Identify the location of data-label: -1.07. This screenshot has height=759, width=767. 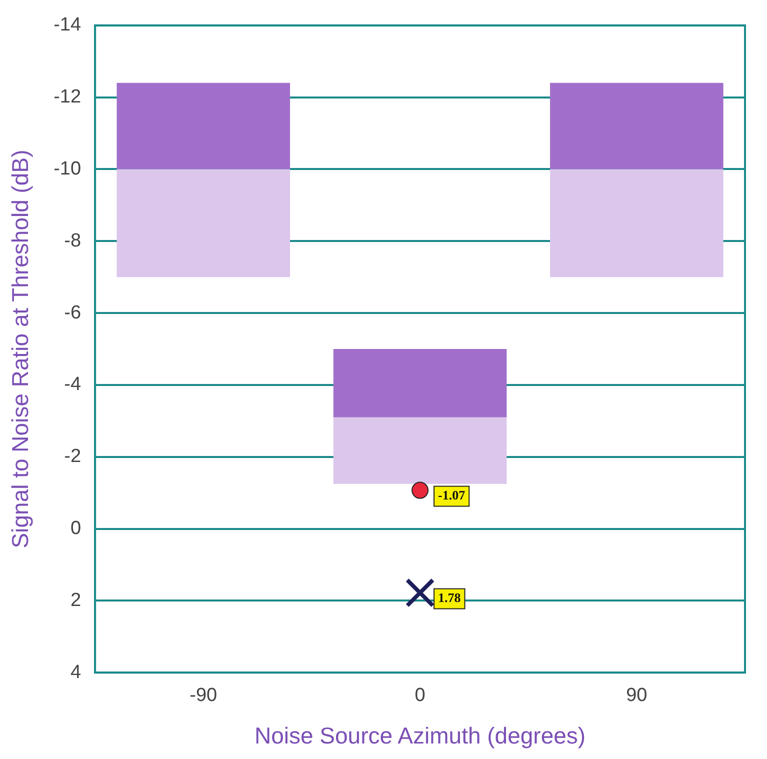
(452, 495).